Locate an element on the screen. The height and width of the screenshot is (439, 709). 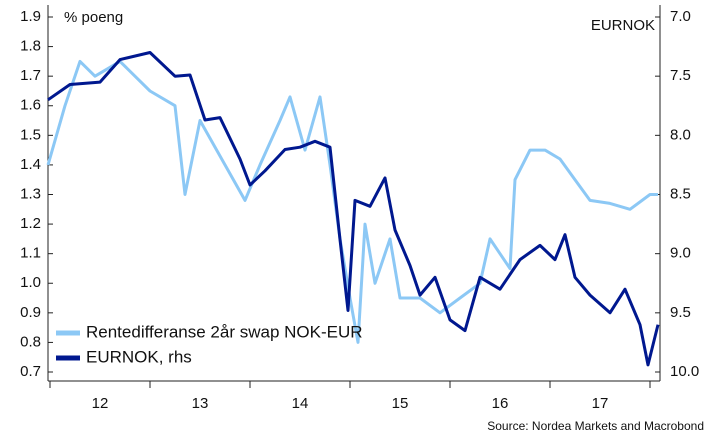
y2-tick-label: 7.5 is located at coordinates (680, 75).